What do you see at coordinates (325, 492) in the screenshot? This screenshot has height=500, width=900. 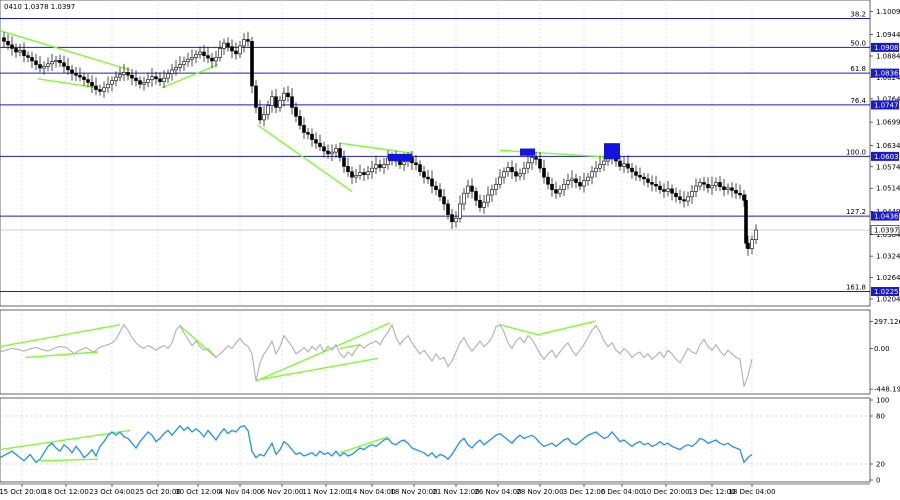 I see `time-tick-label-7: 11 Nov 12:00` at bounding box center [325, 492].